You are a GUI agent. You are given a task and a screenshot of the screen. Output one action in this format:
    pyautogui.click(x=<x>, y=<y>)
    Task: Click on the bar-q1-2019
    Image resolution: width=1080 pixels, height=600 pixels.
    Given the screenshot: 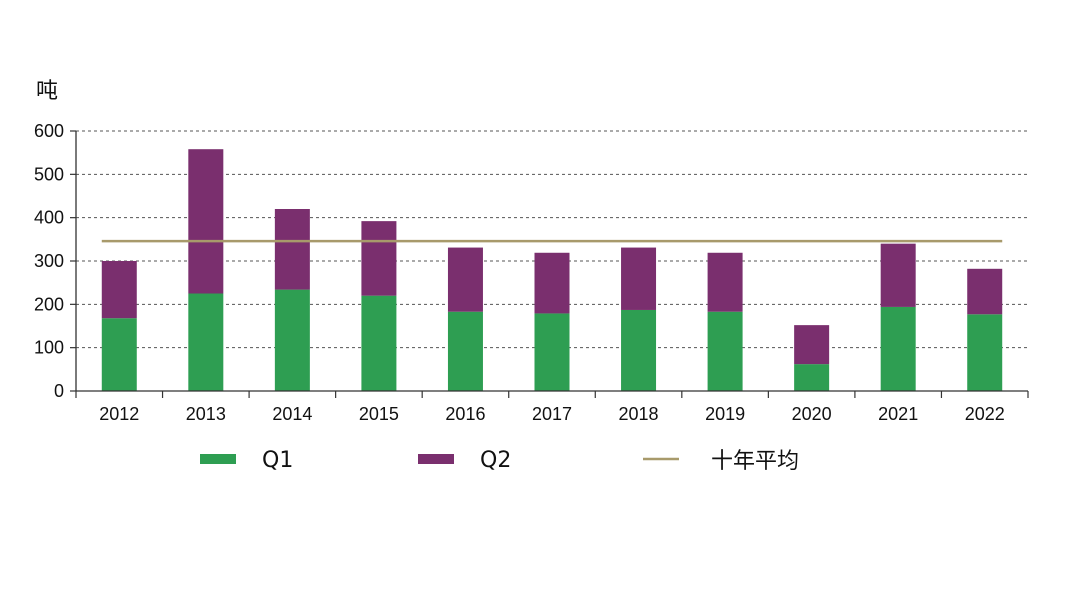 What is the action you would take?
    pyautogui.click(x=725, y=351)
    